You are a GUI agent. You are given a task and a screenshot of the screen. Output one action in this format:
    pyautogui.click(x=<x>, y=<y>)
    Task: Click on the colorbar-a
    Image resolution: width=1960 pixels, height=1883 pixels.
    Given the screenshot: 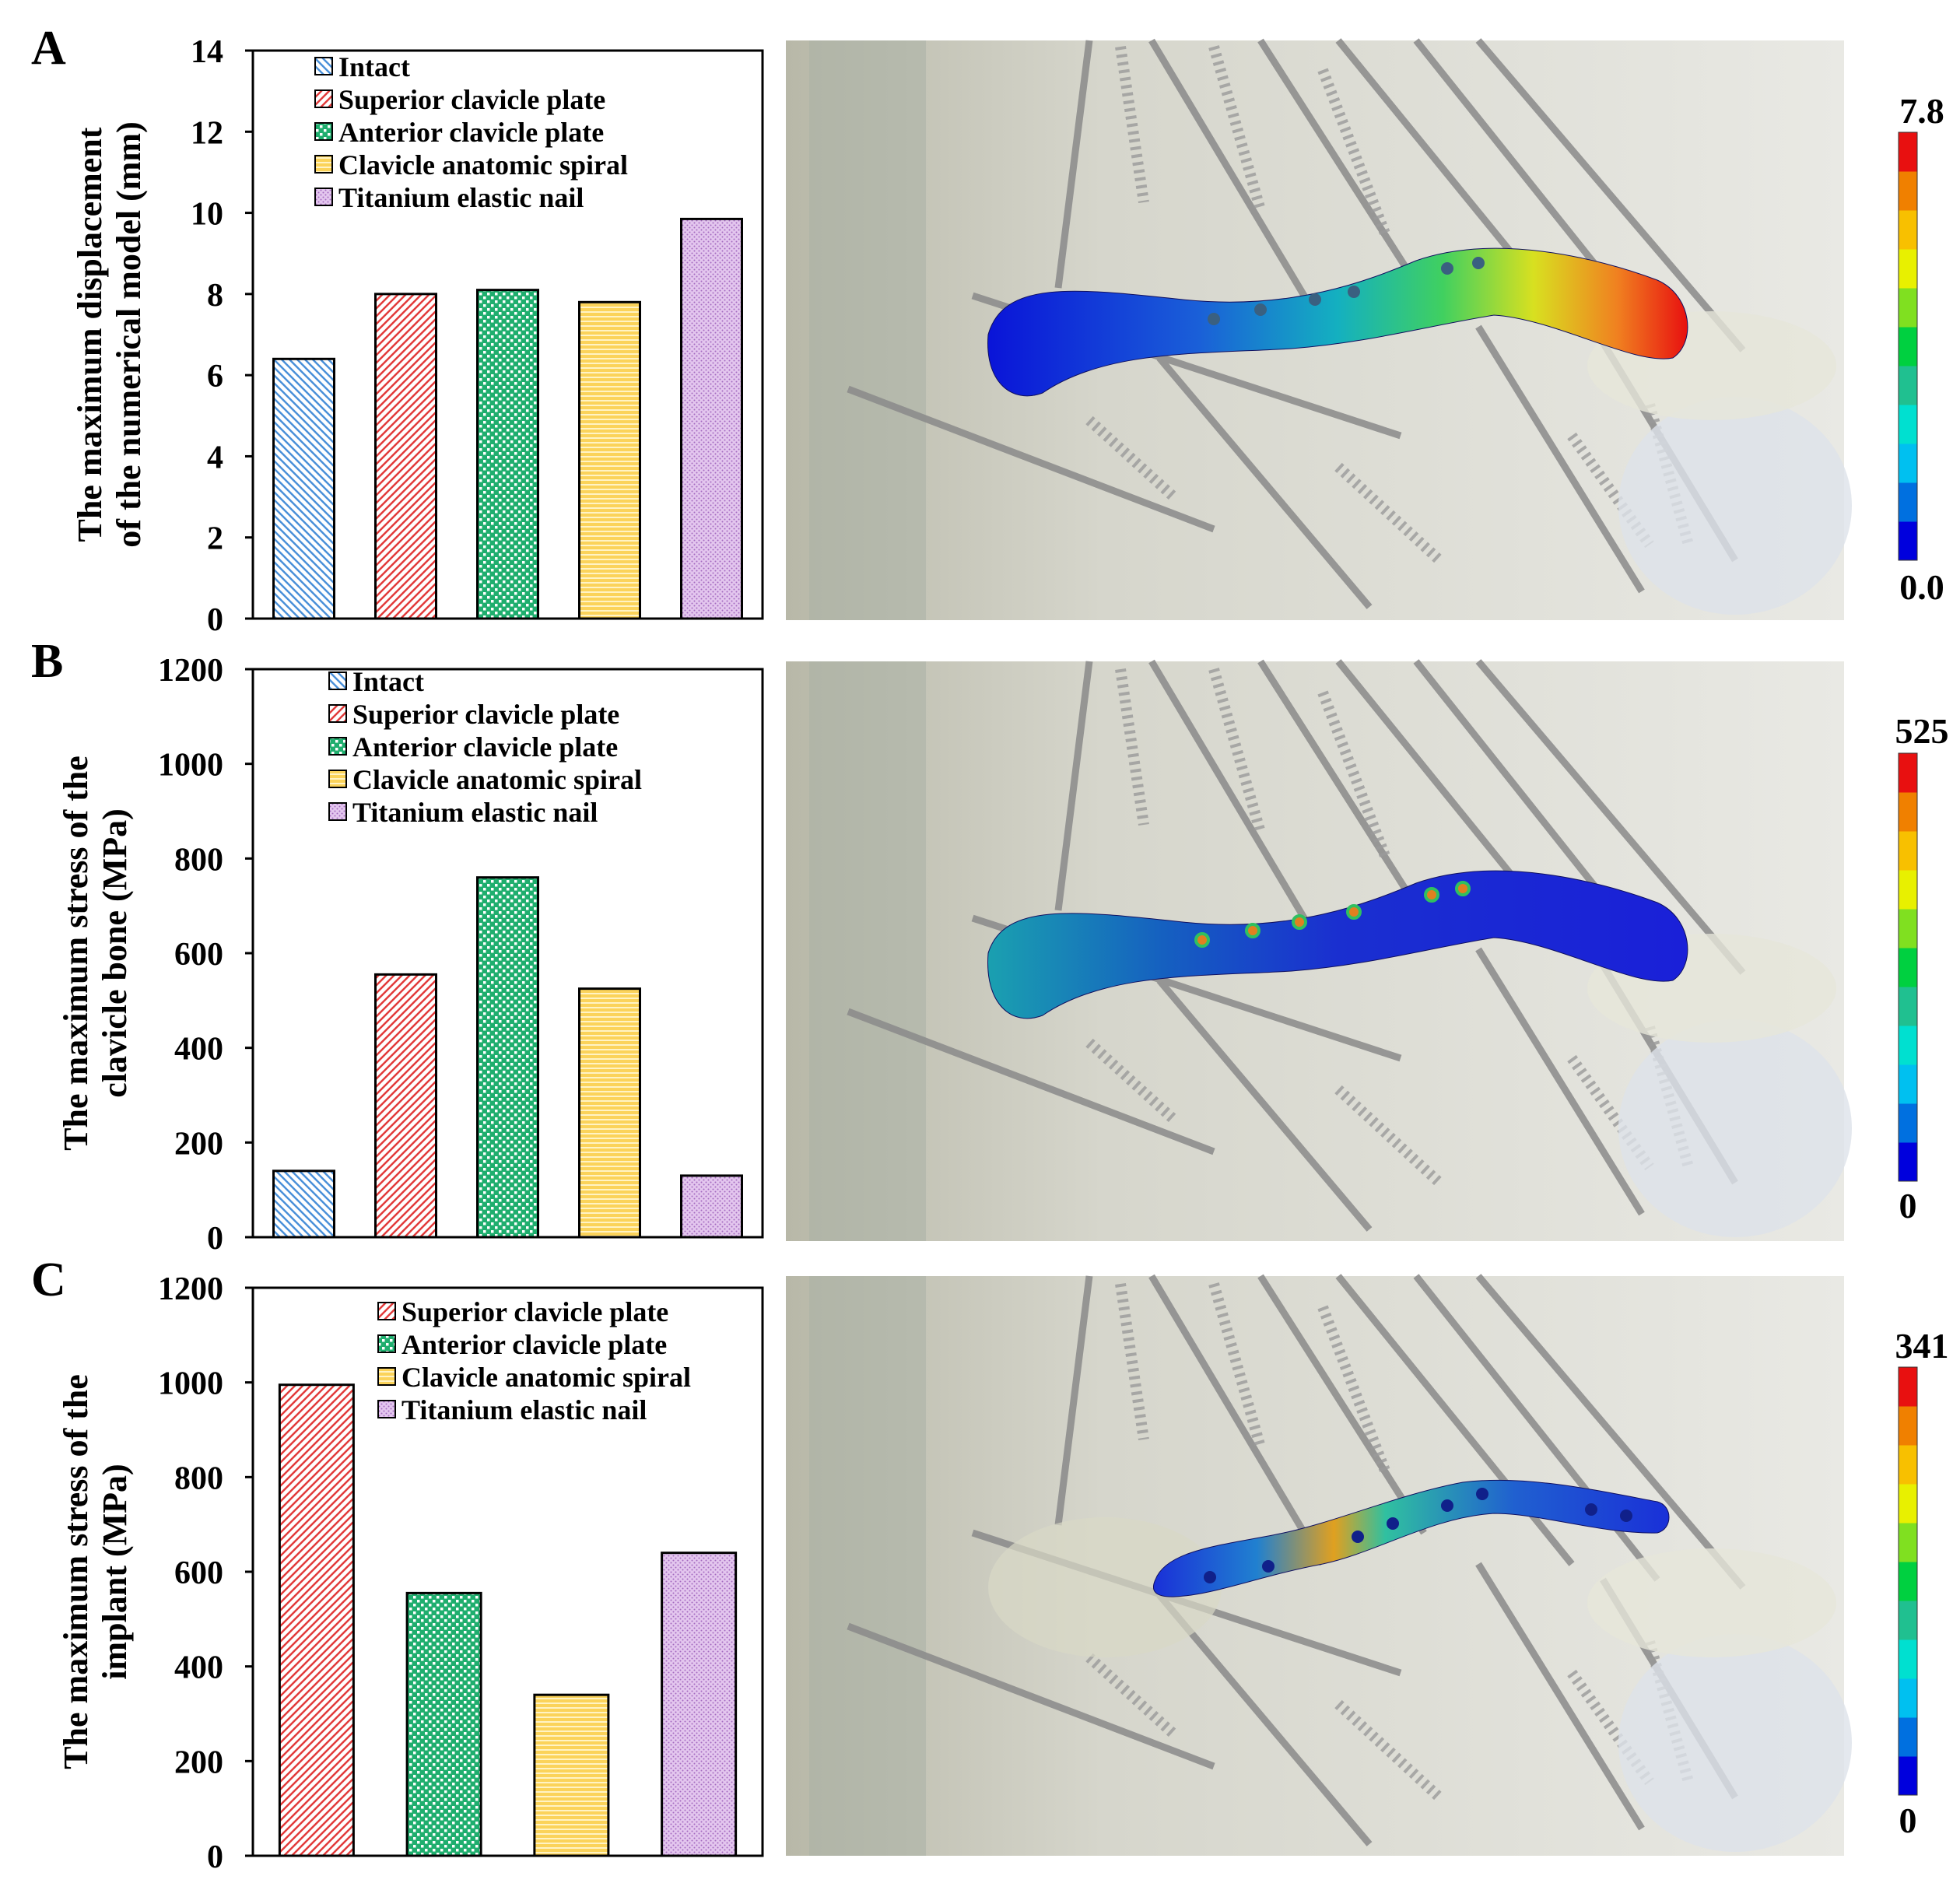 What is the action you would take?
    pyautogui.click(x=1908, y=346)
    